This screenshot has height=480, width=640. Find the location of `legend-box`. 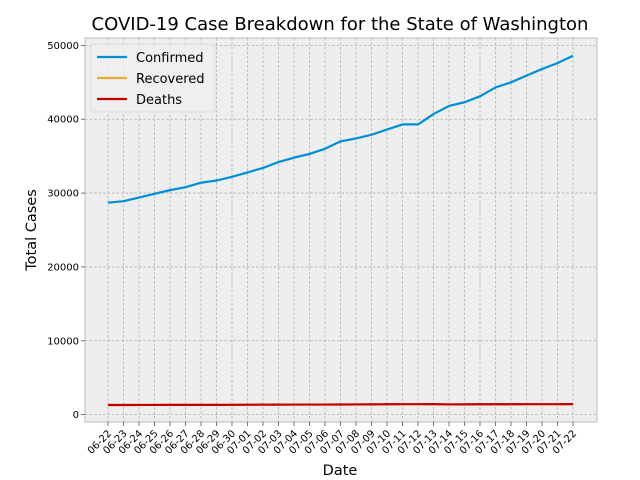

legend-box is located at coordinates (153, 78).